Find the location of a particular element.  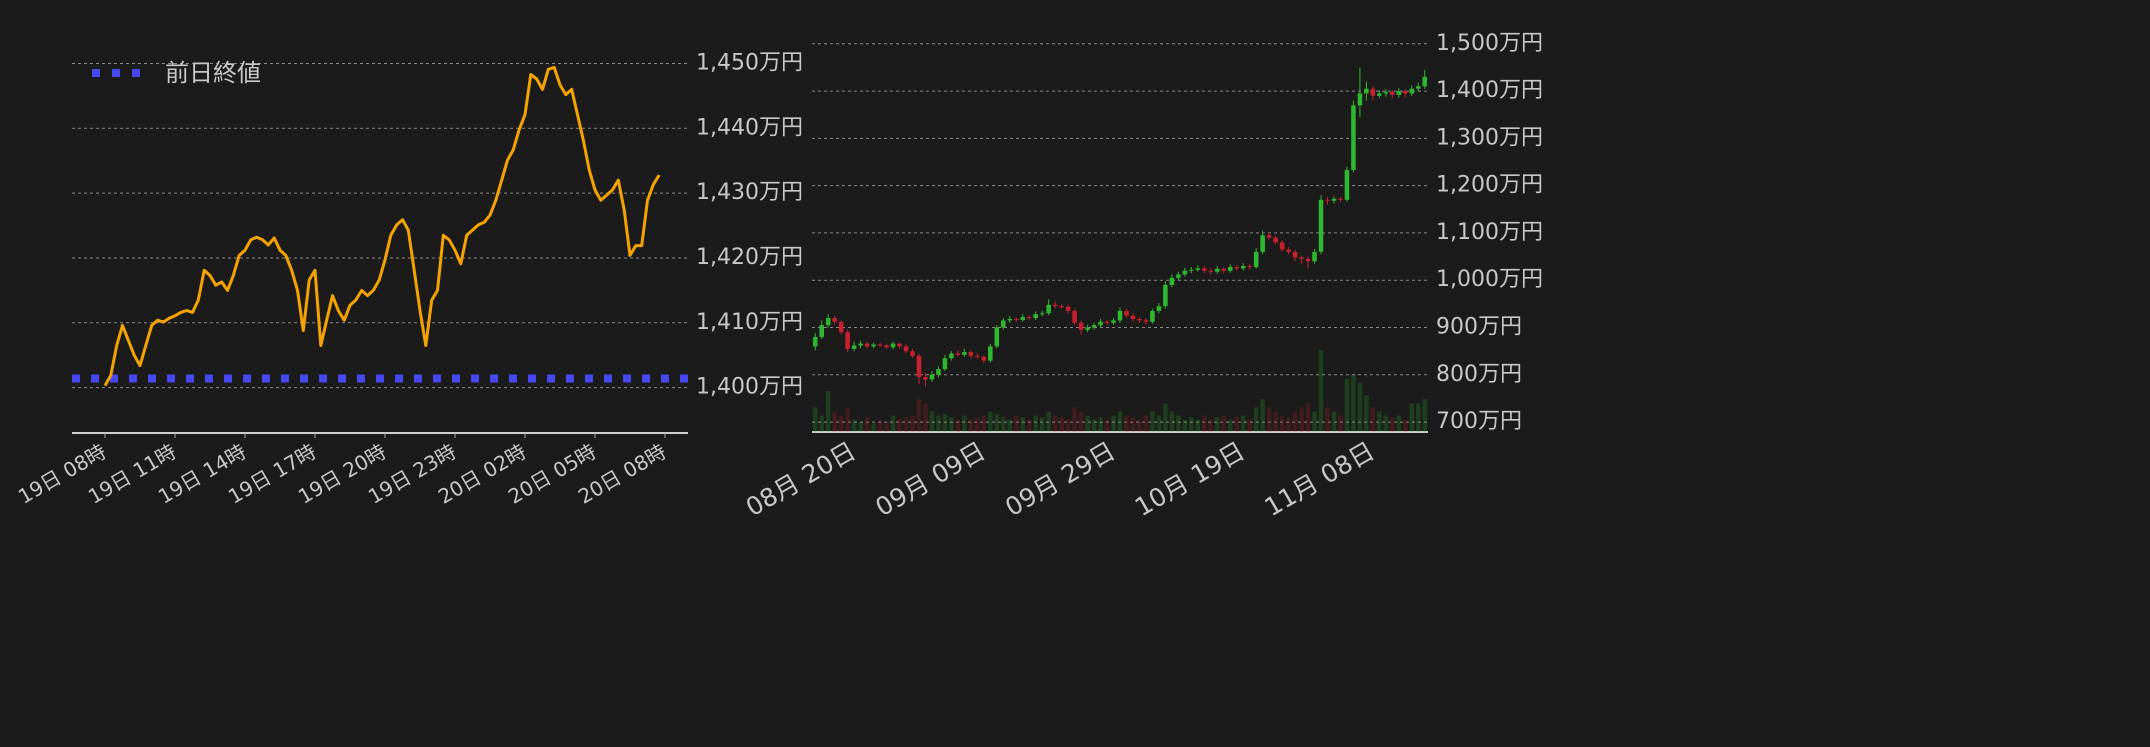

y-tick-label: 1,400万円 is located at coordinates (749, 387).